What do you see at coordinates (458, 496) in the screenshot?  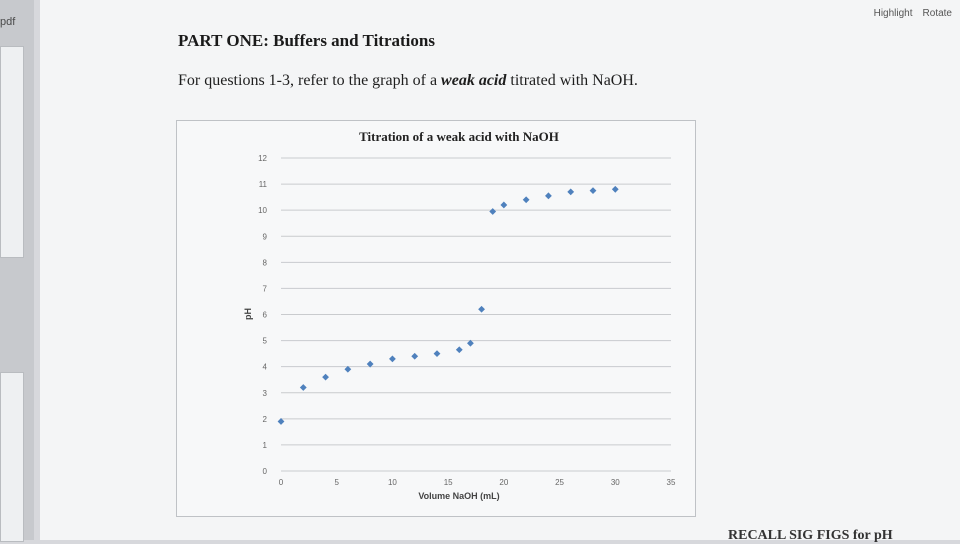 I see `x-axis-label: Volume NaOH (mL)` at bounding box center [458, 496].